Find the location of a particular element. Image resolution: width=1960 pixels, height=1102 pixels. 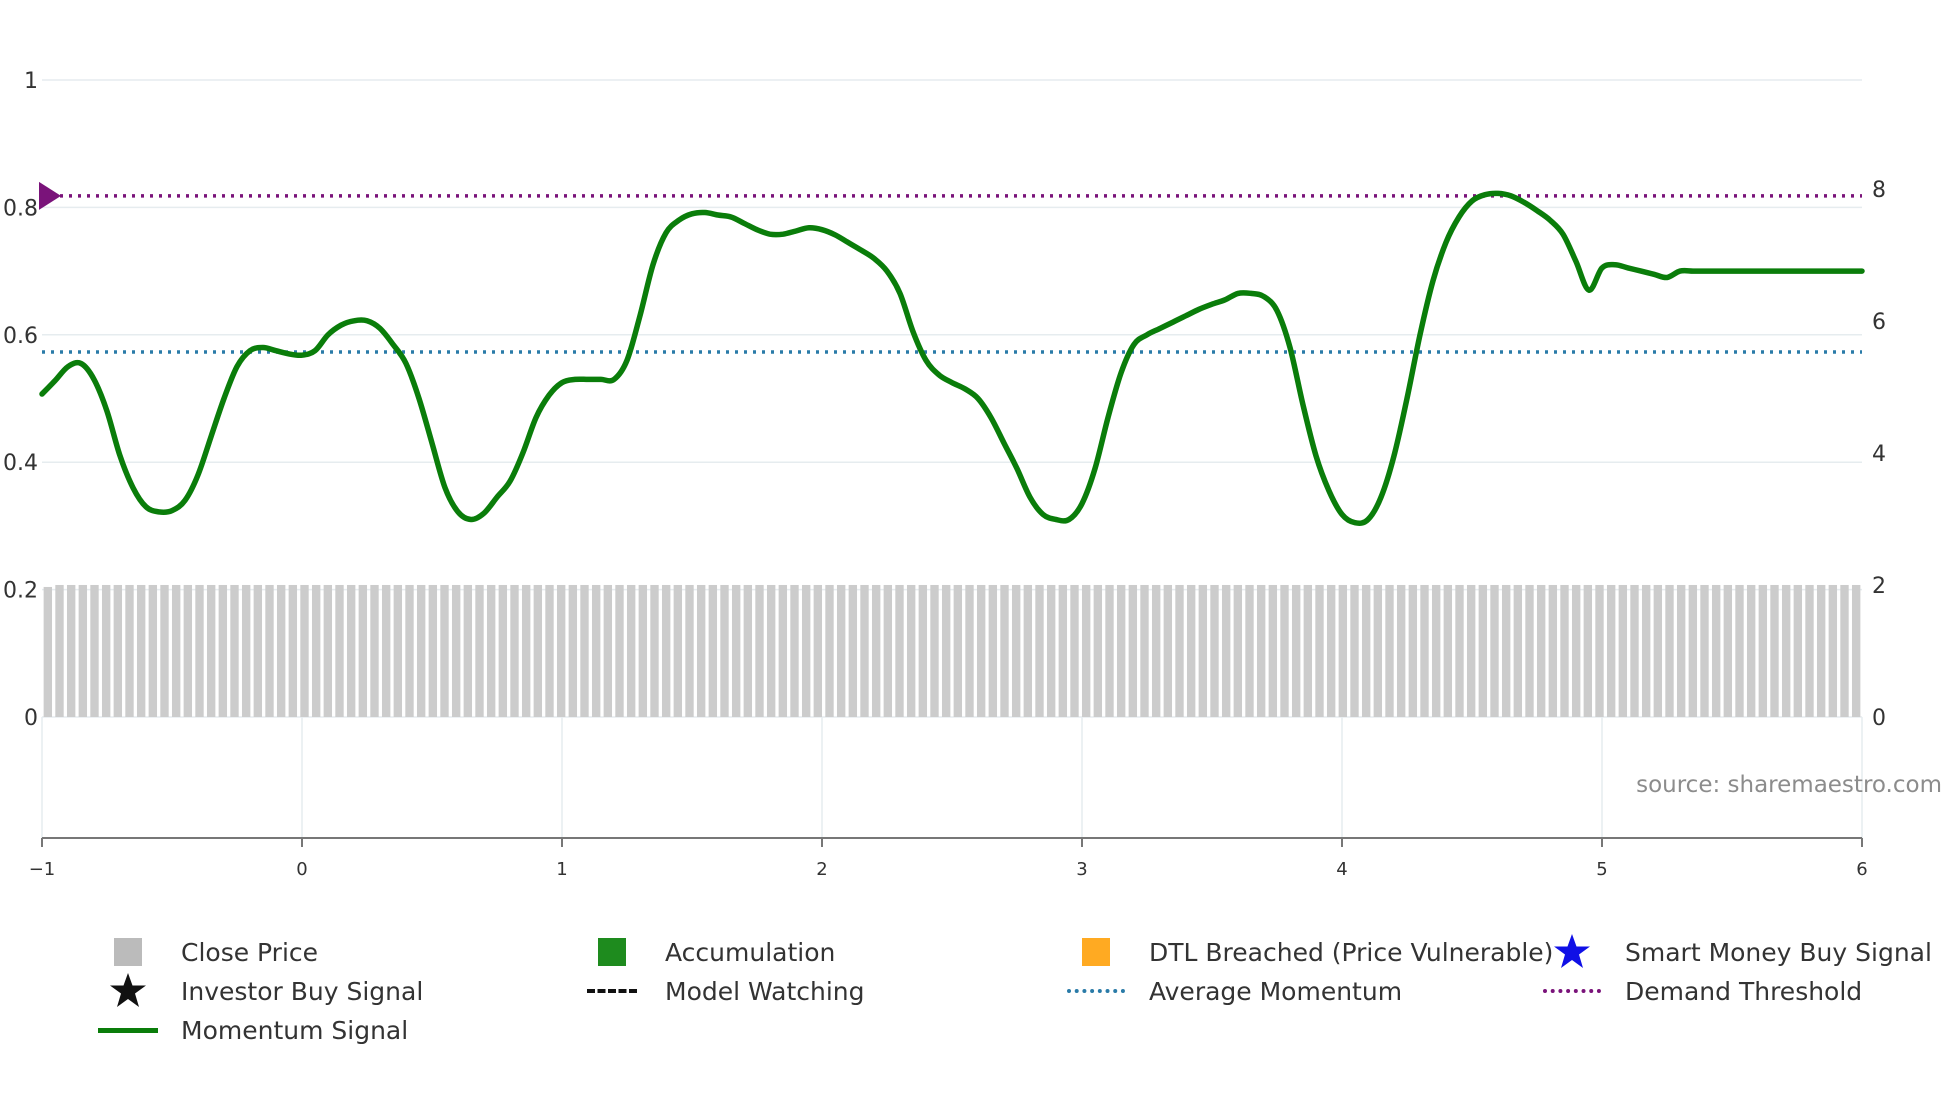

x-tick-label: 6 is located at coordinates (1861, 869).